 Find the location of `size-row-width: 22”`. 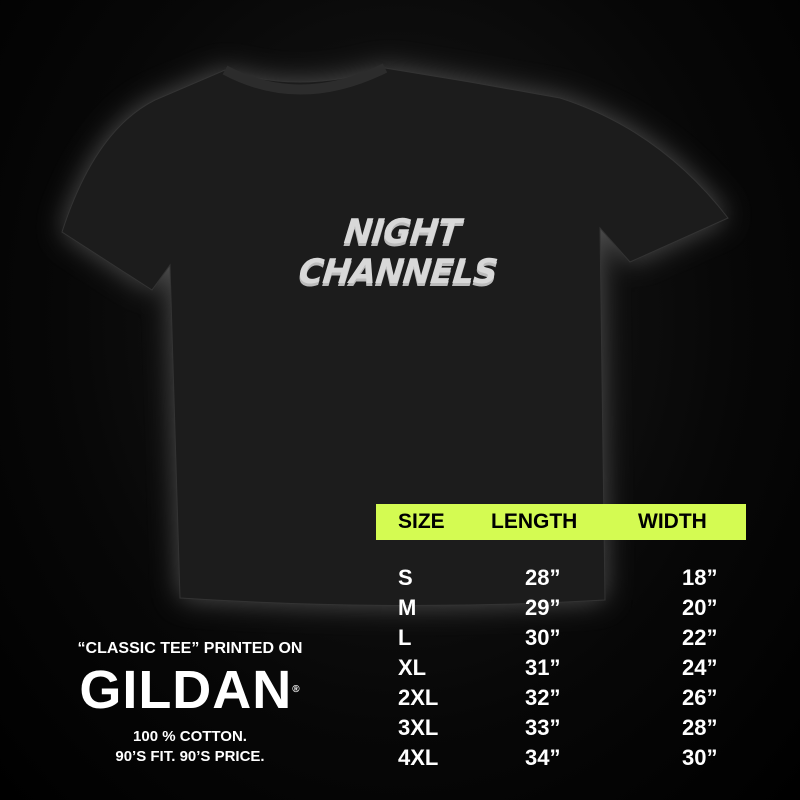

size-row-width: 22” is located at coordinates (700, 637).